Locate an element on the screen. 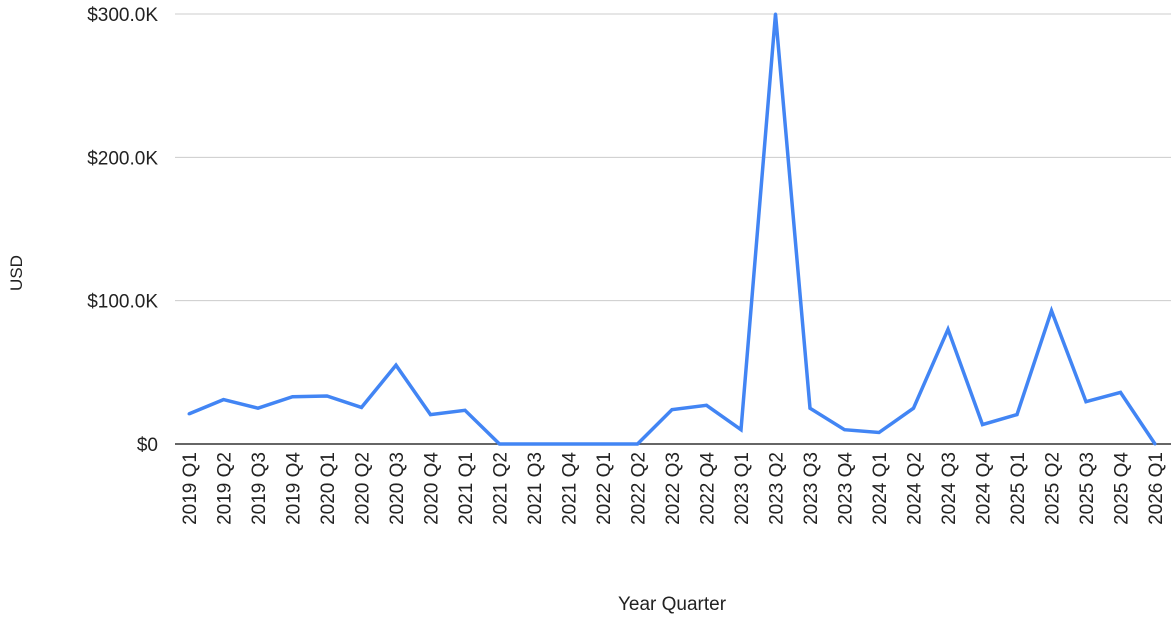 Image resolution: width=1171 pixels, height=621 pixels. x-tick-label: 2025 Q4 is located at coordinates (1122, 488).